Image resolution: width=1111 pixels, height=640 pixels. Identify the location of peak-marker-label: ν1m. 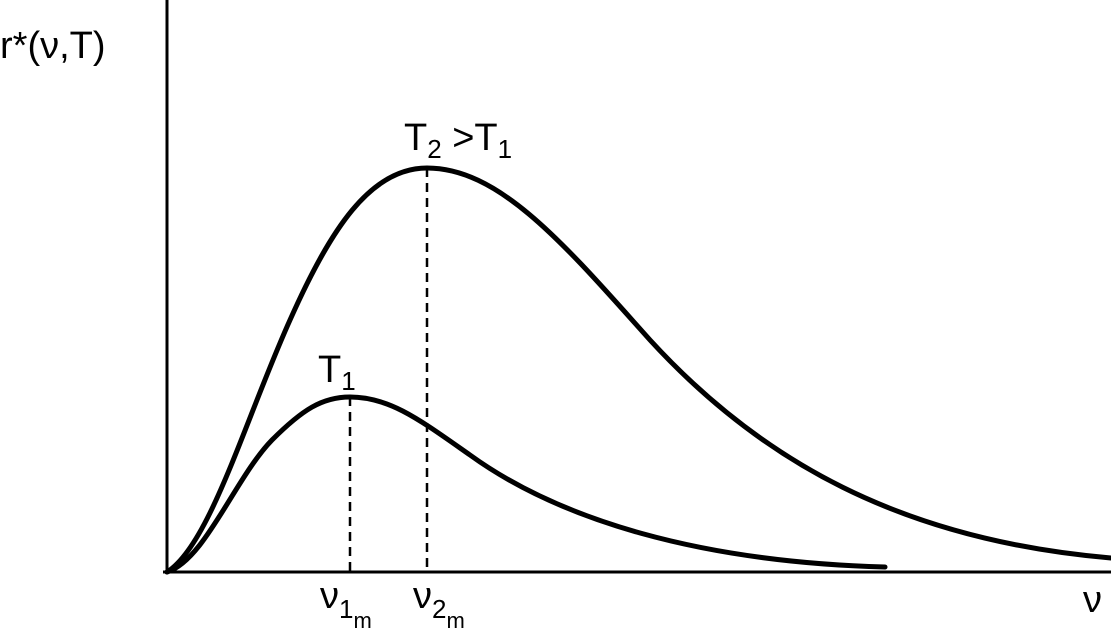
(346, 604).